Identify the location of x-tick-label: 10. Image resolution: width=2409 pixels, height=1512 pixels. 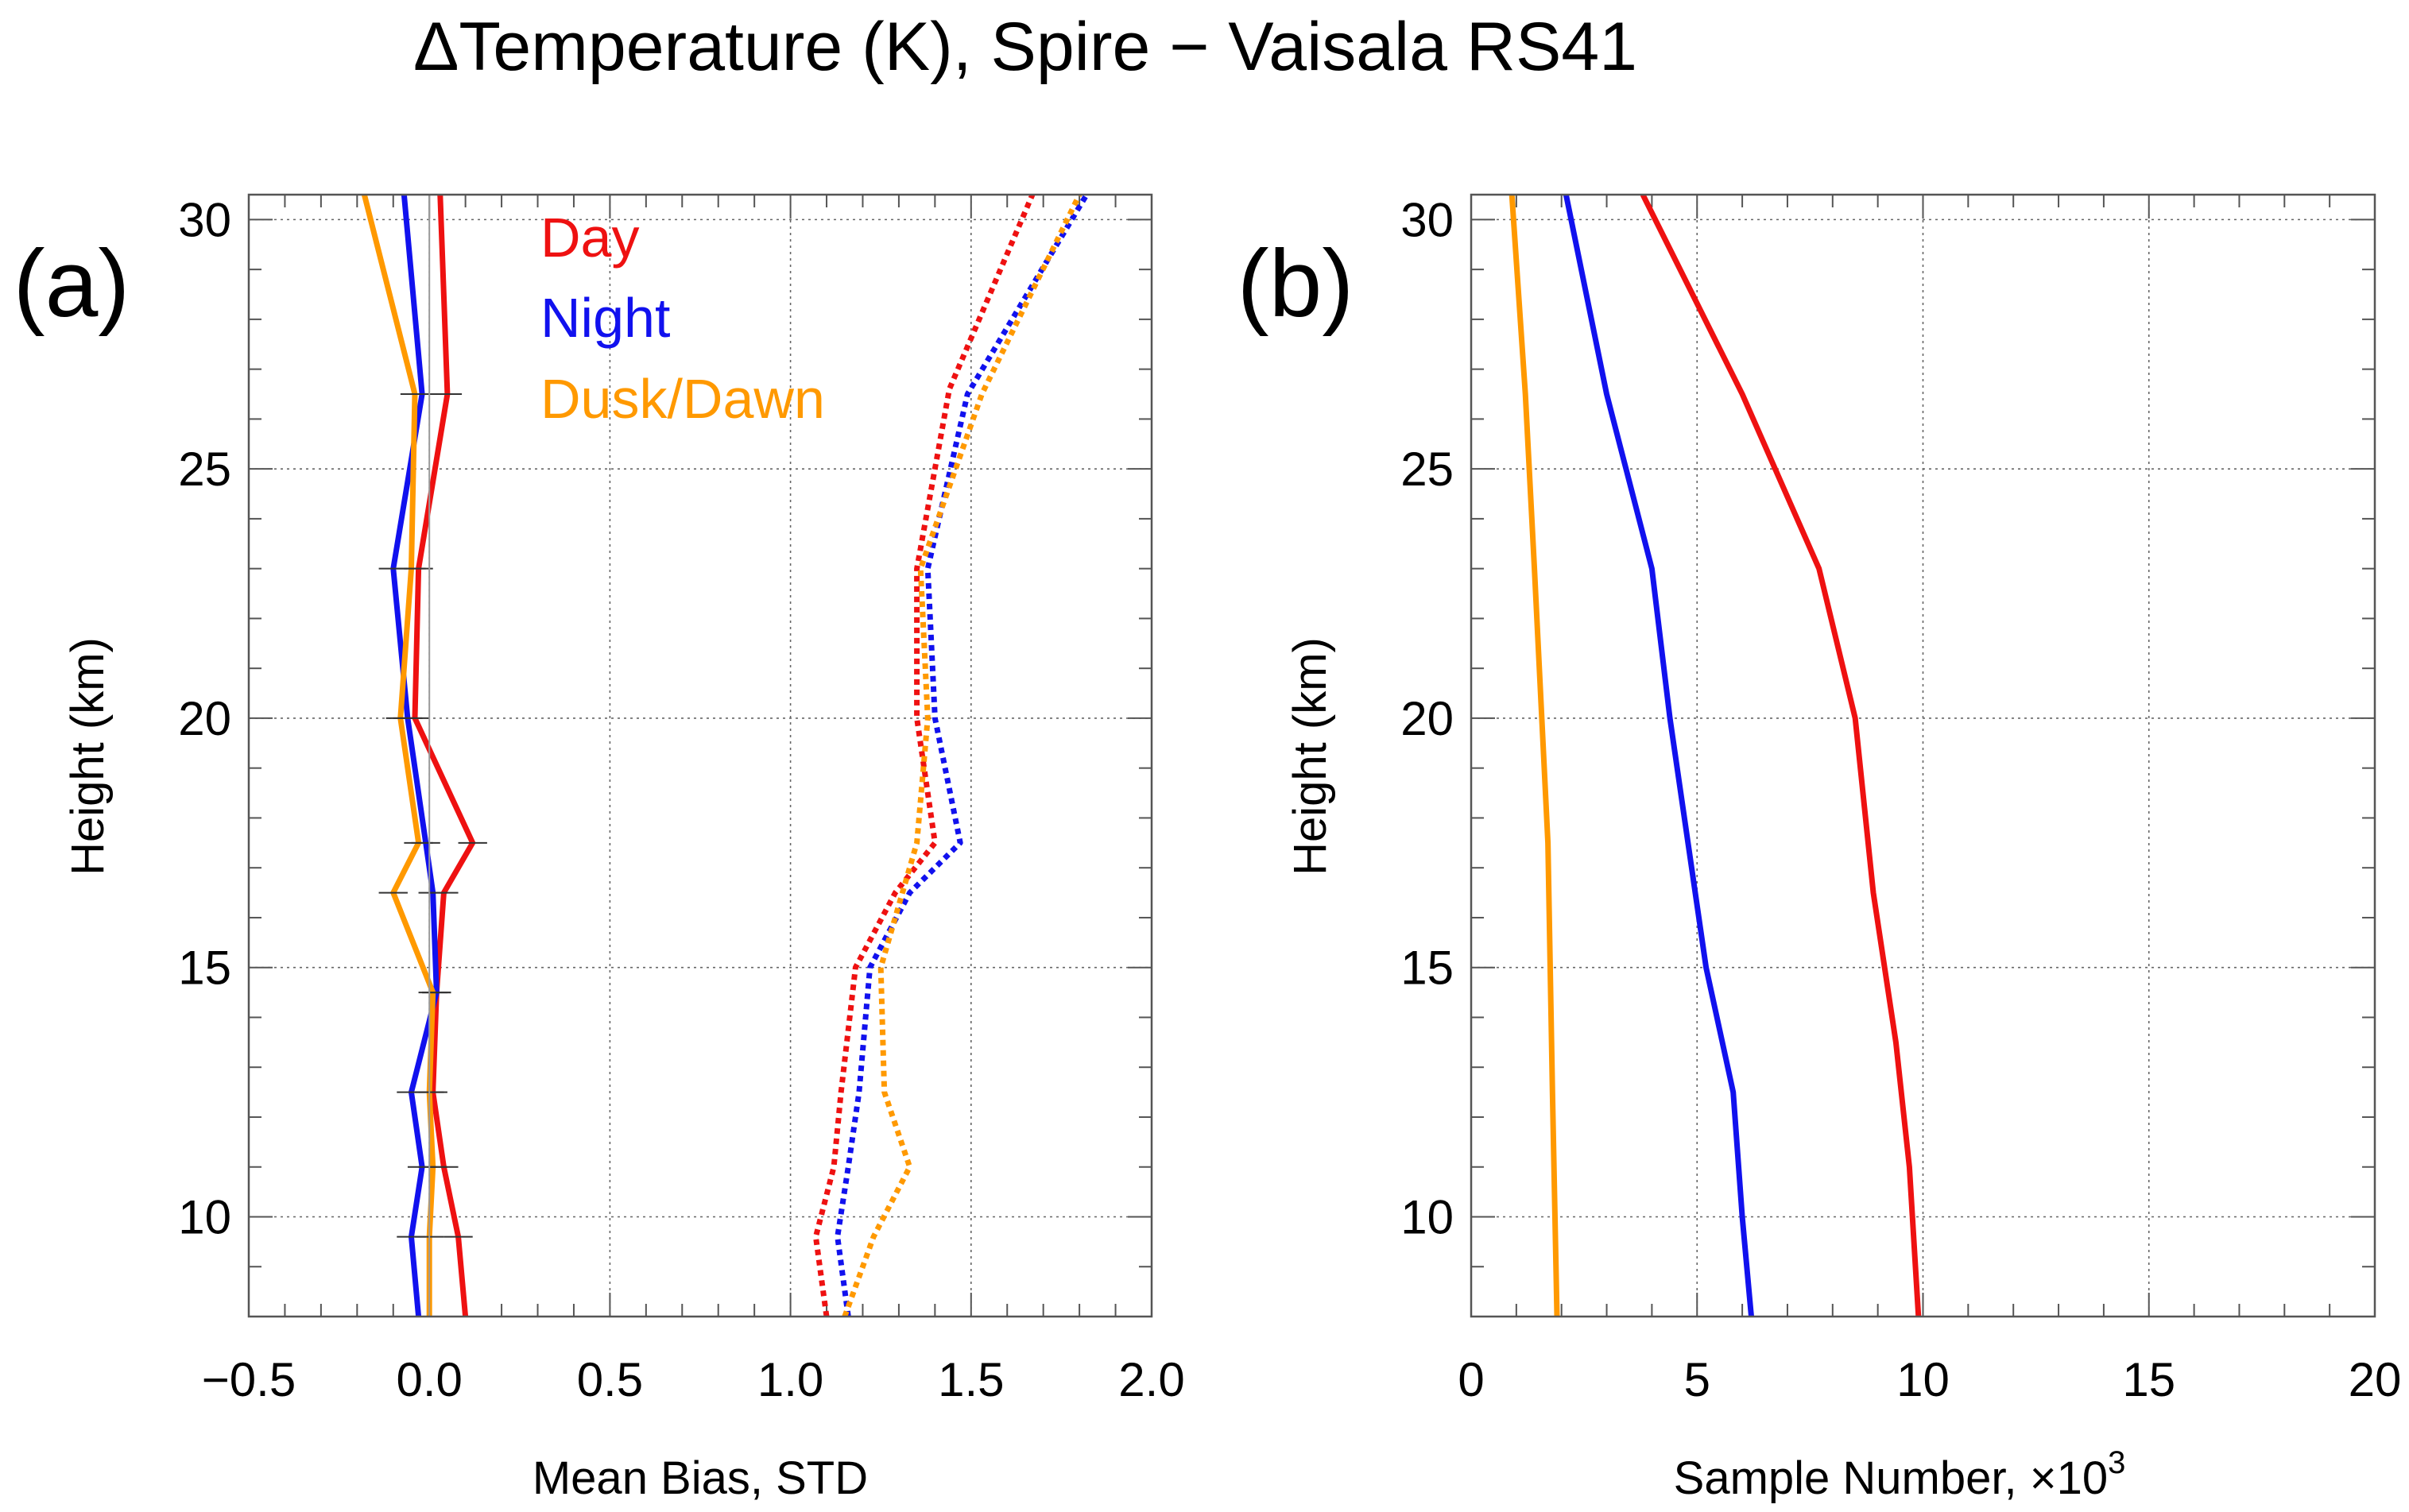
(1923, 1379).